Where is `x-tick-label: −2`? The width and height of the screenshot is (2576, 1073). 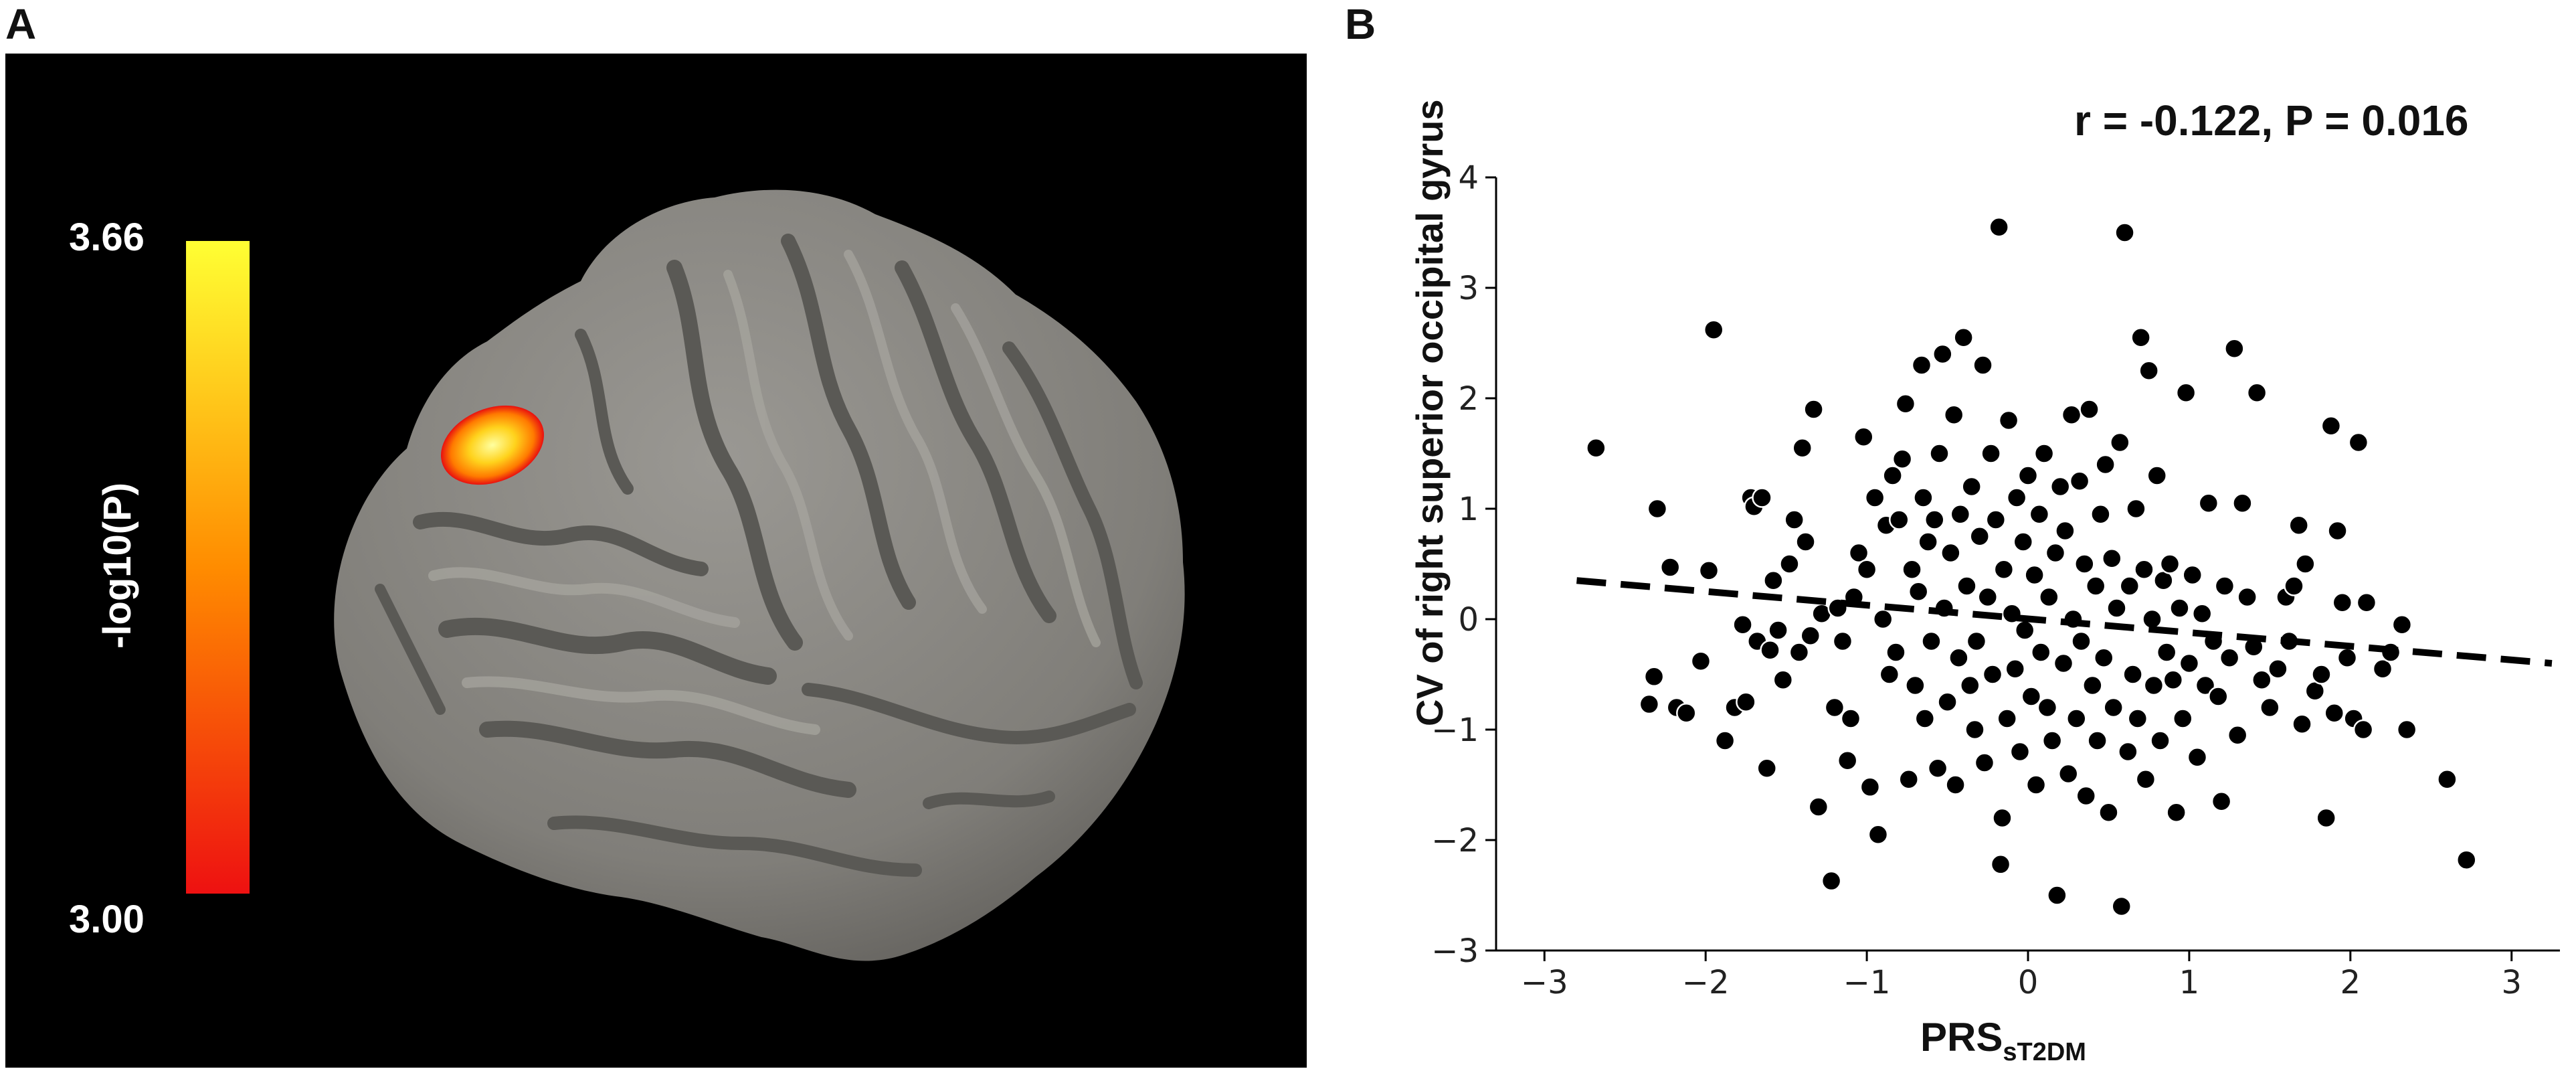
x-tick-label: −2 is located at coordinates (1706, 982).